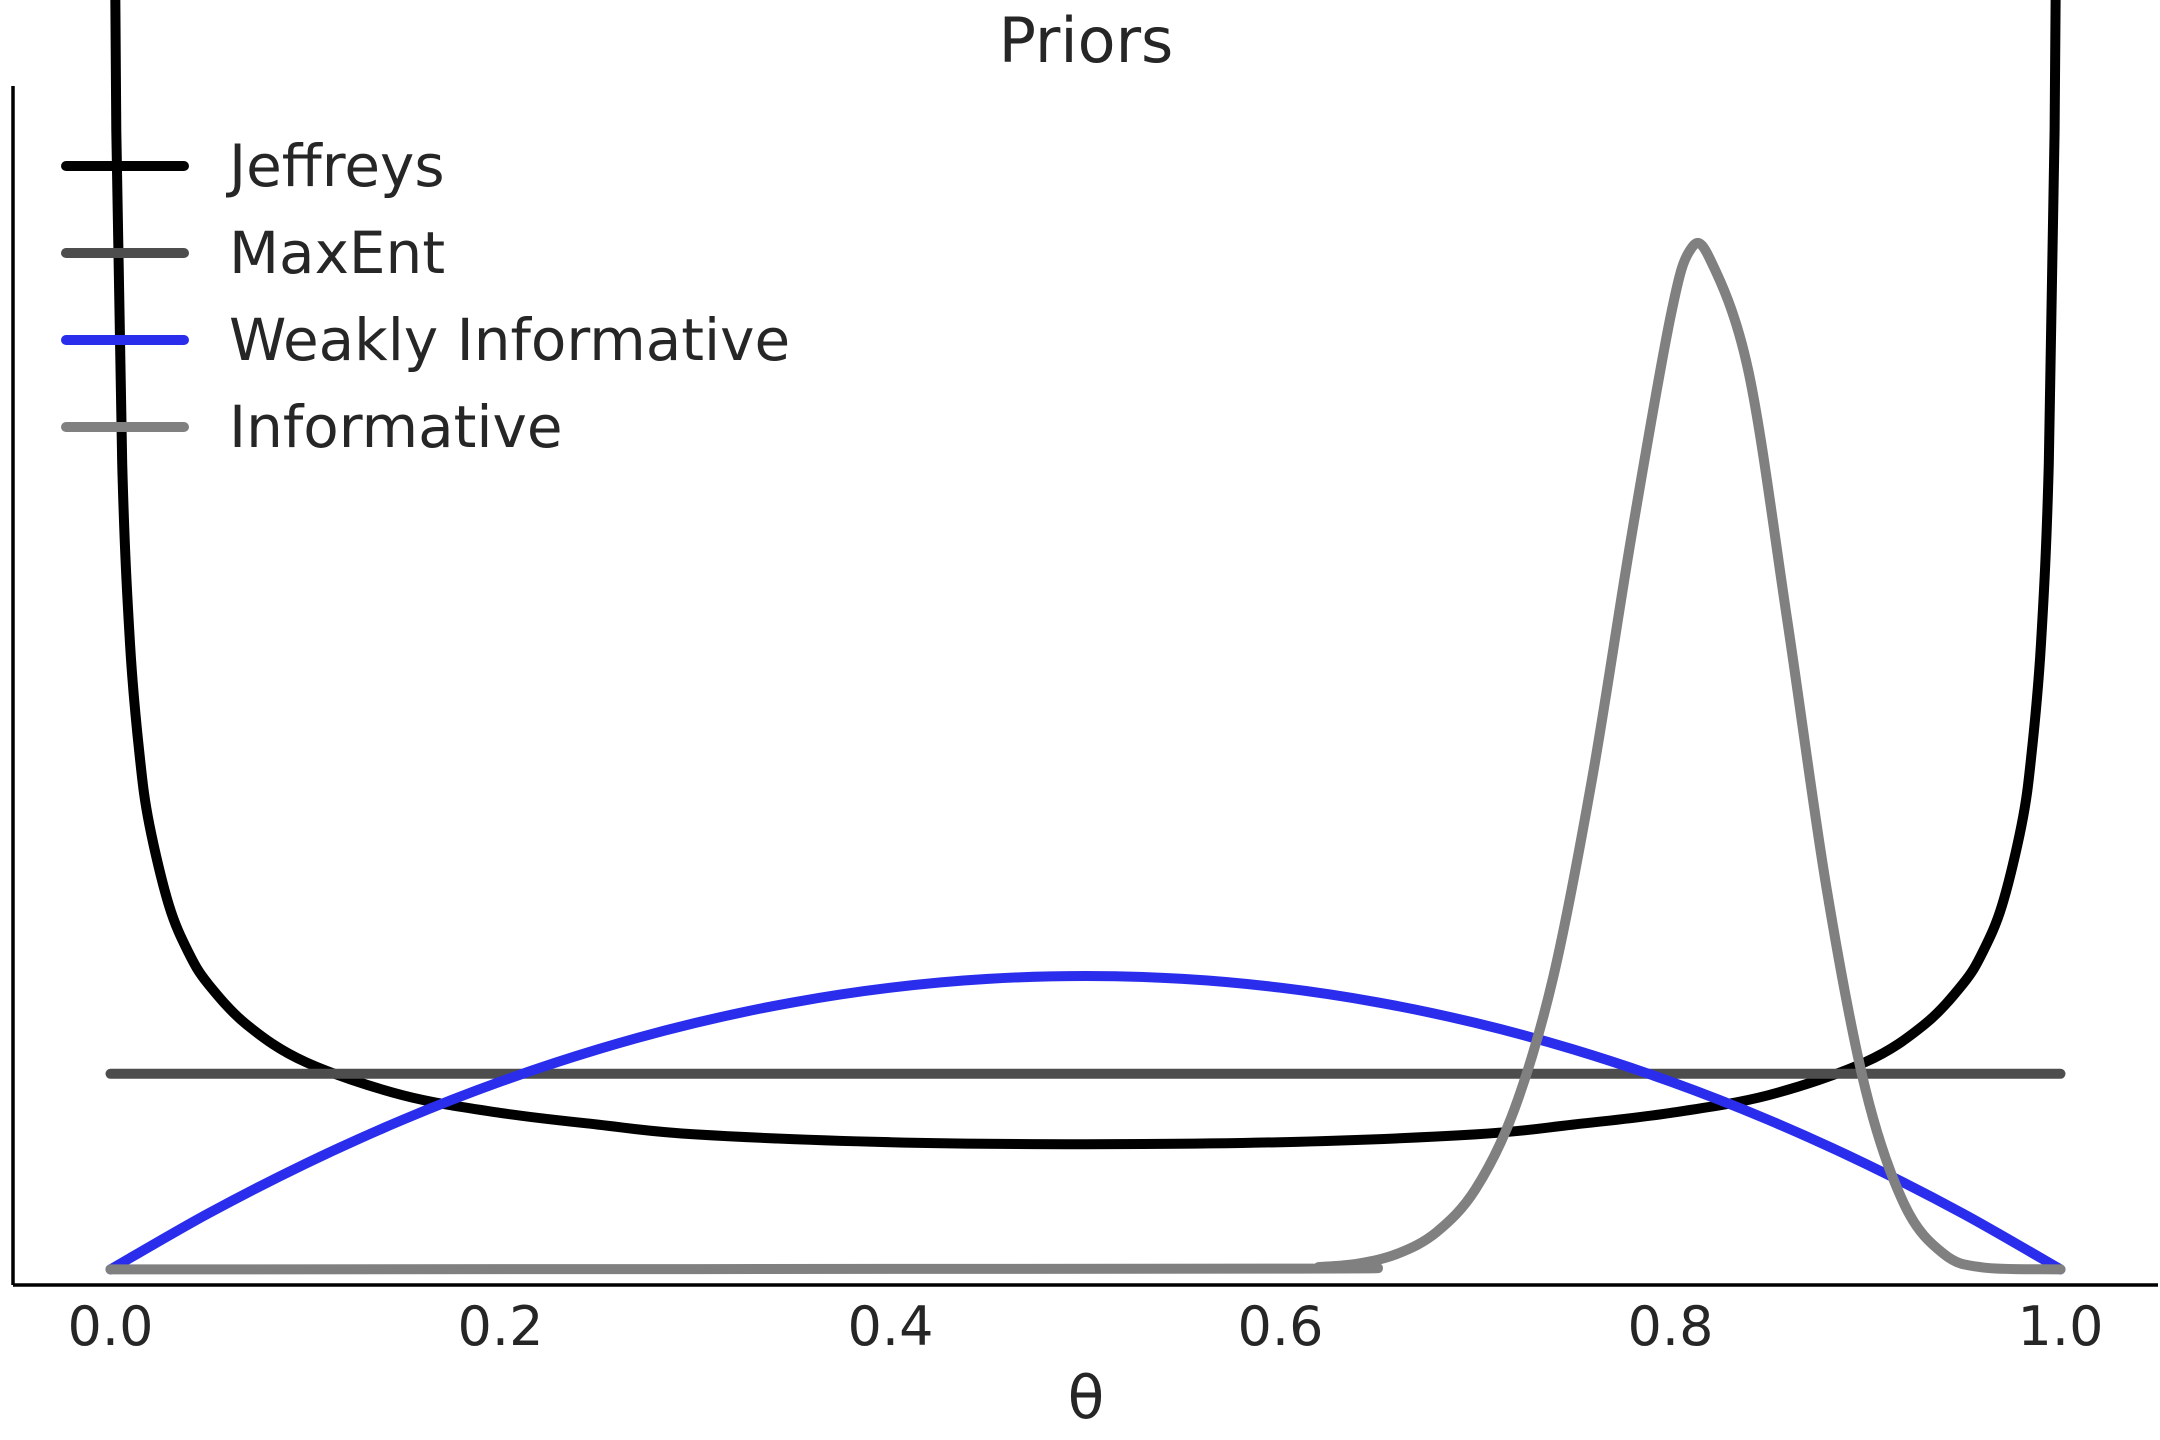 This screenshot has width=2160, height=1440. I want to click on legend-label-informative: Informative, so click(396, 427).